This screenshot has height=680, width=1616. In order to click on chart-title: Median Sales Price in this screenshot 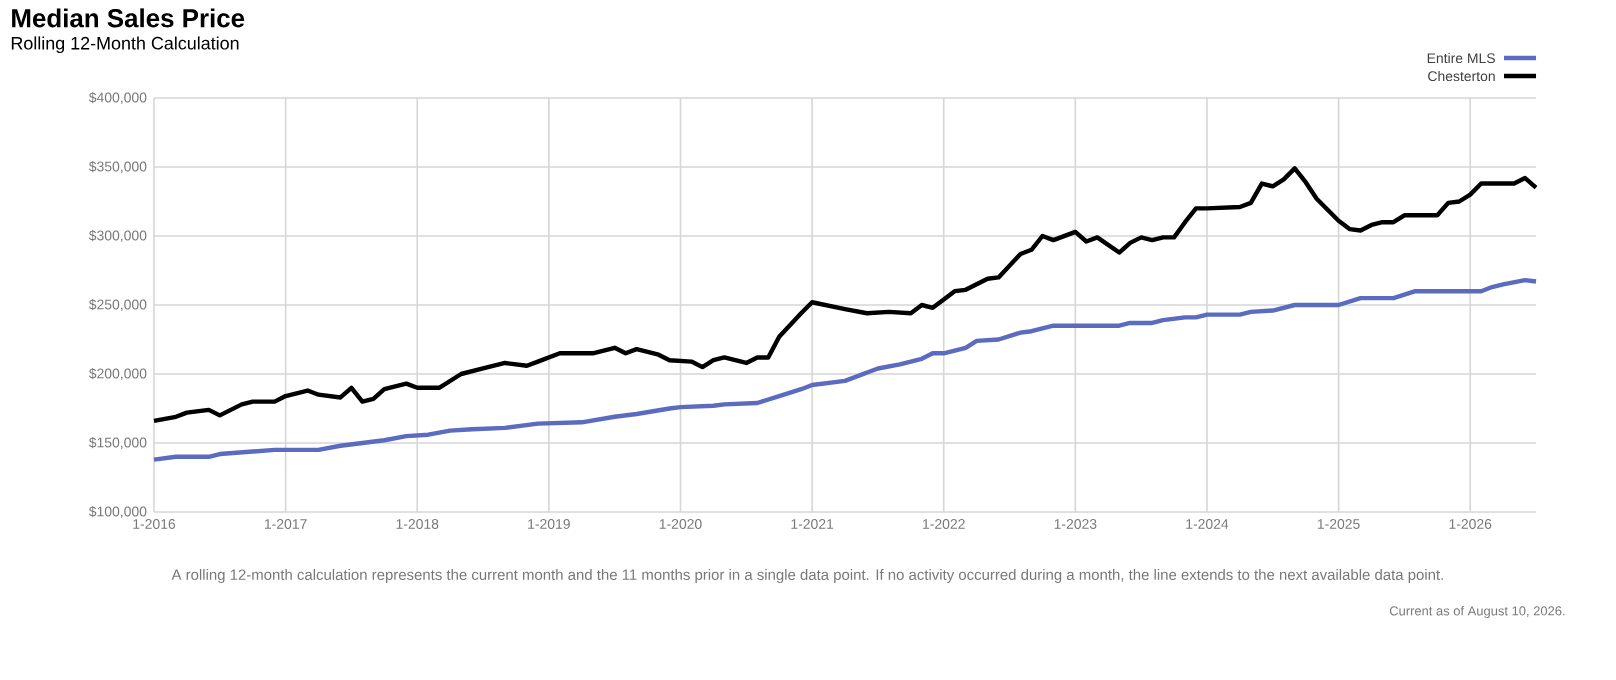, I will do `click(128, 18)`.